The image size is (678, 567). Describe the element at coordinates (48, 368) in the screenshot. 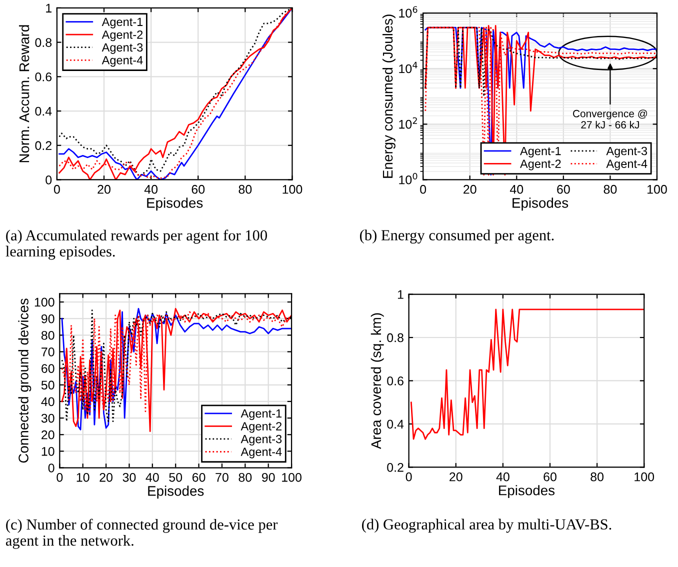

I see `y-tick-label: 60` at that location.